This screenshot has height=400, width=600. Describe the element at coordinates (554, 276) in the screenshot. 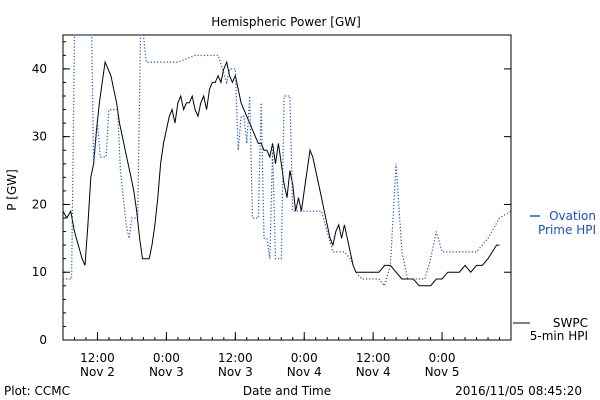

I see `legend: Ovation Prime HPI SWPC 5-min HPI` at that location.